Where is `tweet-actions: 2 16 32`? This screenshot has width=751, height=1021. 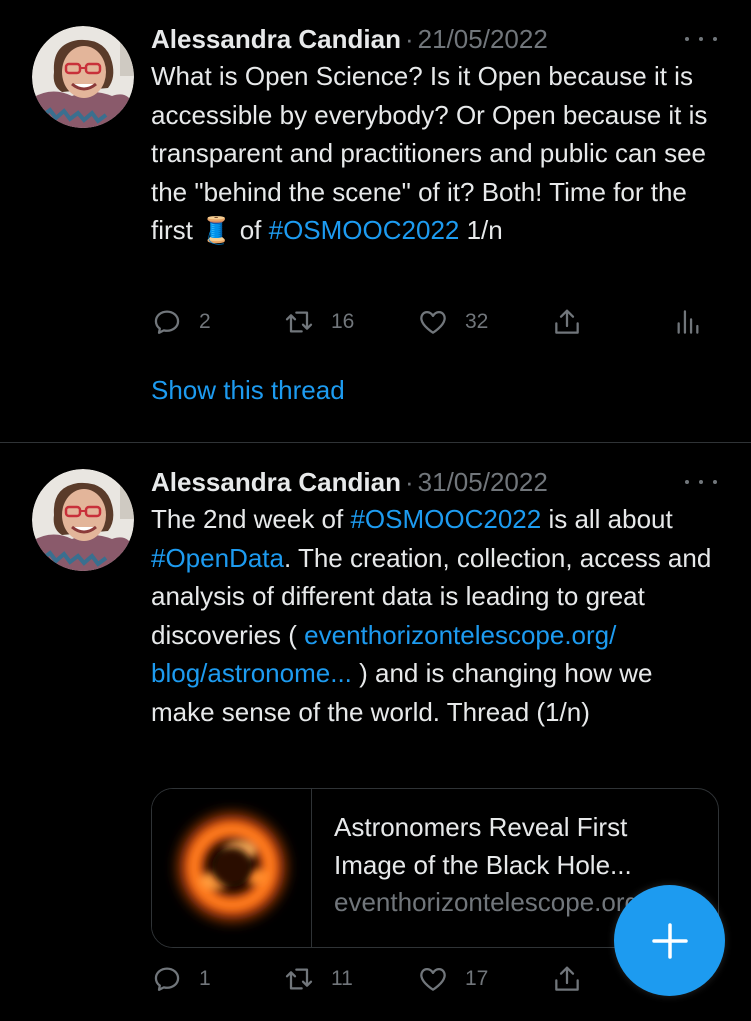 tweet-actions: 2 16 32 is located at coordinates (375, 322).